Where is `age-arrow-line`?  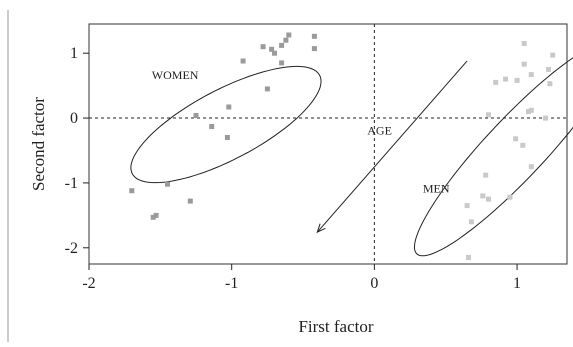 age-arrow-line is located at coordinates (392, 146).